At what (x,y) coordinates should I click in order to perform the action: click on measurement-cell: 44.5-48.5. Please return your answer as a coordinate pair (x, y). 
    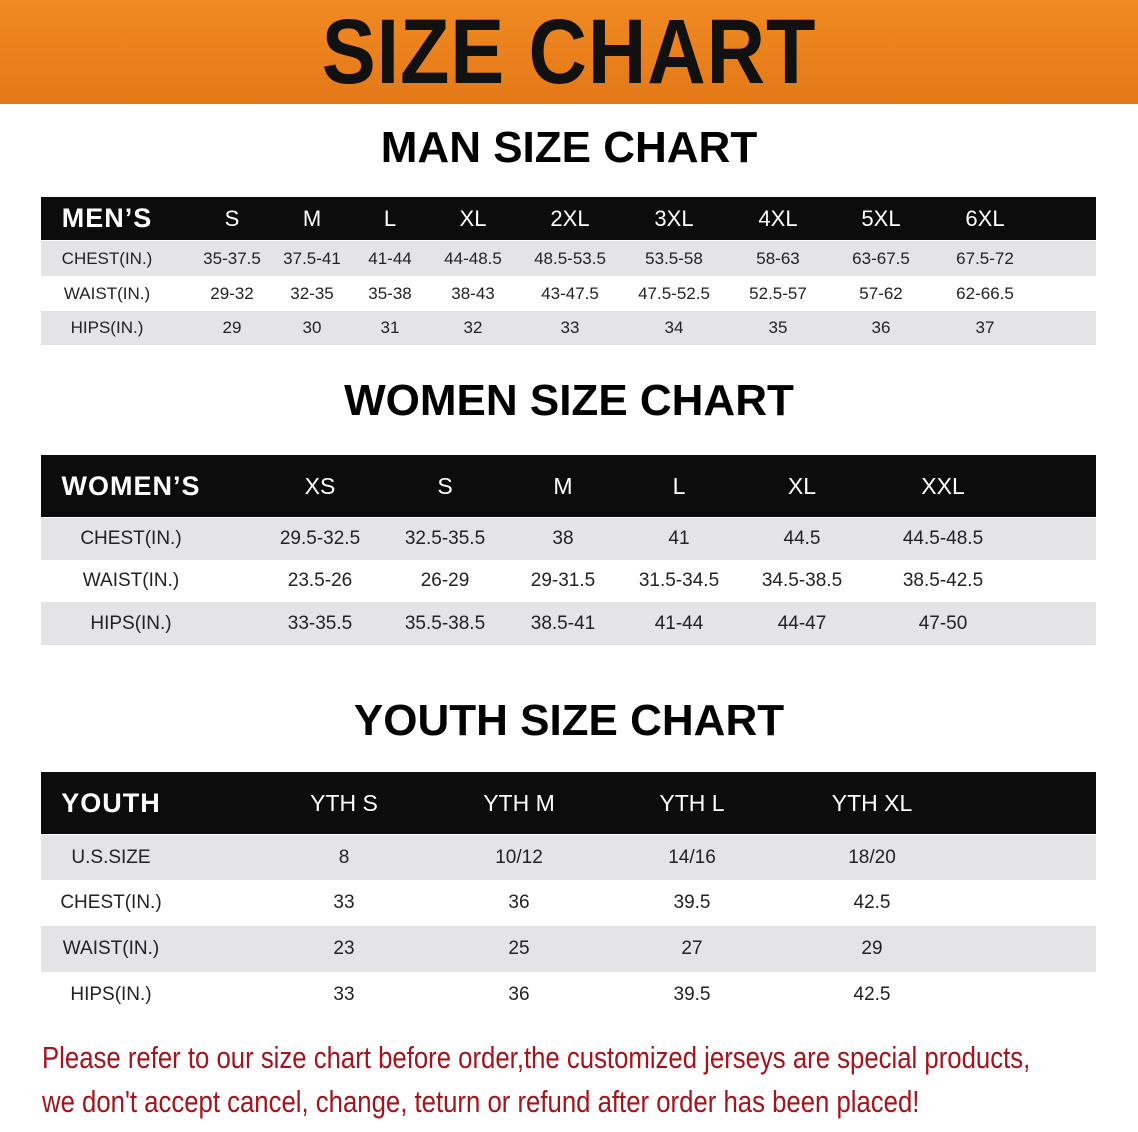
    Looking at the image, I should click on (943, 538).